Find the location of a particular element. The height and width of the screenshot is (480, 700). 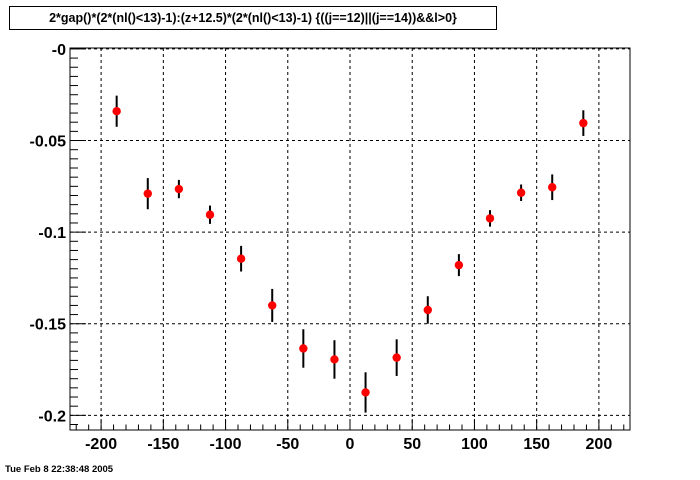

x-tick-label: 150 is located at coordinates (536, 444).